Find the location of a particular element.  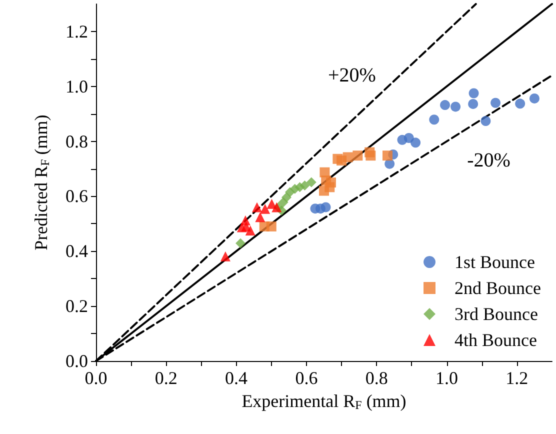

x-tick-label: 0.4 is located at coordinates (236, 378).